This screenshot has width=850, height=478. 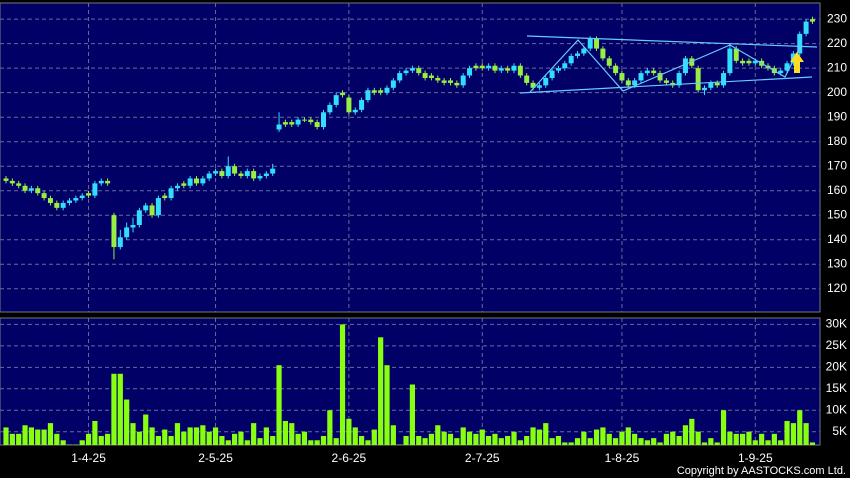 What do you see at coordinates (88, 458) in the screenshot?
I see `x-tick-label: 1-4-25` at bounding box center [88, 458].